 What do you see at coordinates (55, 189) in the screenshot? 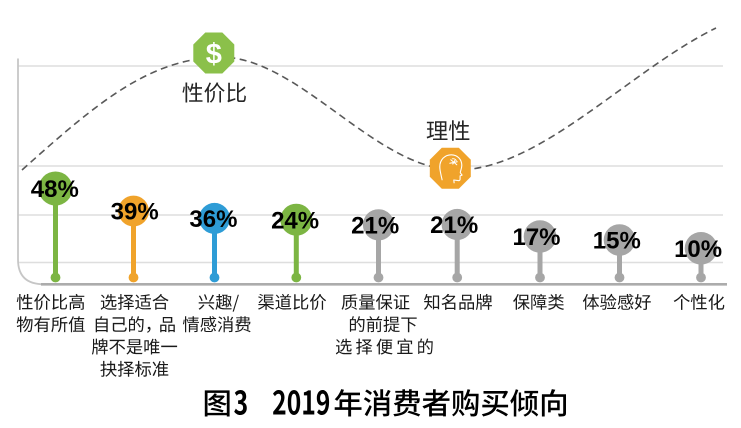
I see `svg-text: 48%` at bounding box center [55, 189].